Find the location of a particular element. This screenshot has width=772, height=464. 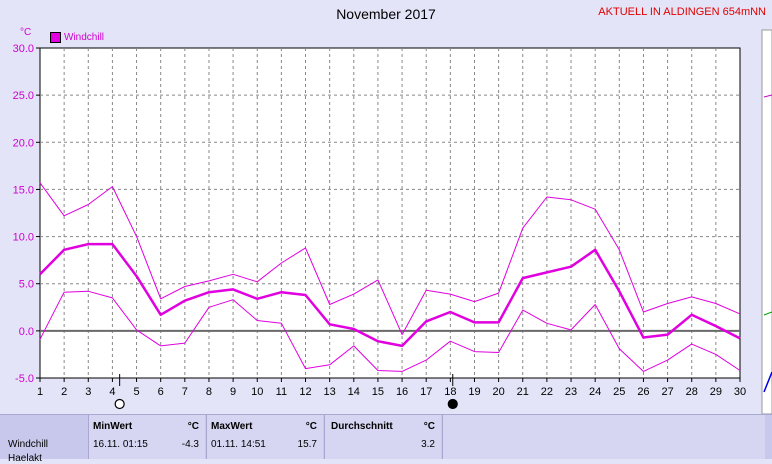

x-tick-label: 12 is located at coordinates (305, 392).